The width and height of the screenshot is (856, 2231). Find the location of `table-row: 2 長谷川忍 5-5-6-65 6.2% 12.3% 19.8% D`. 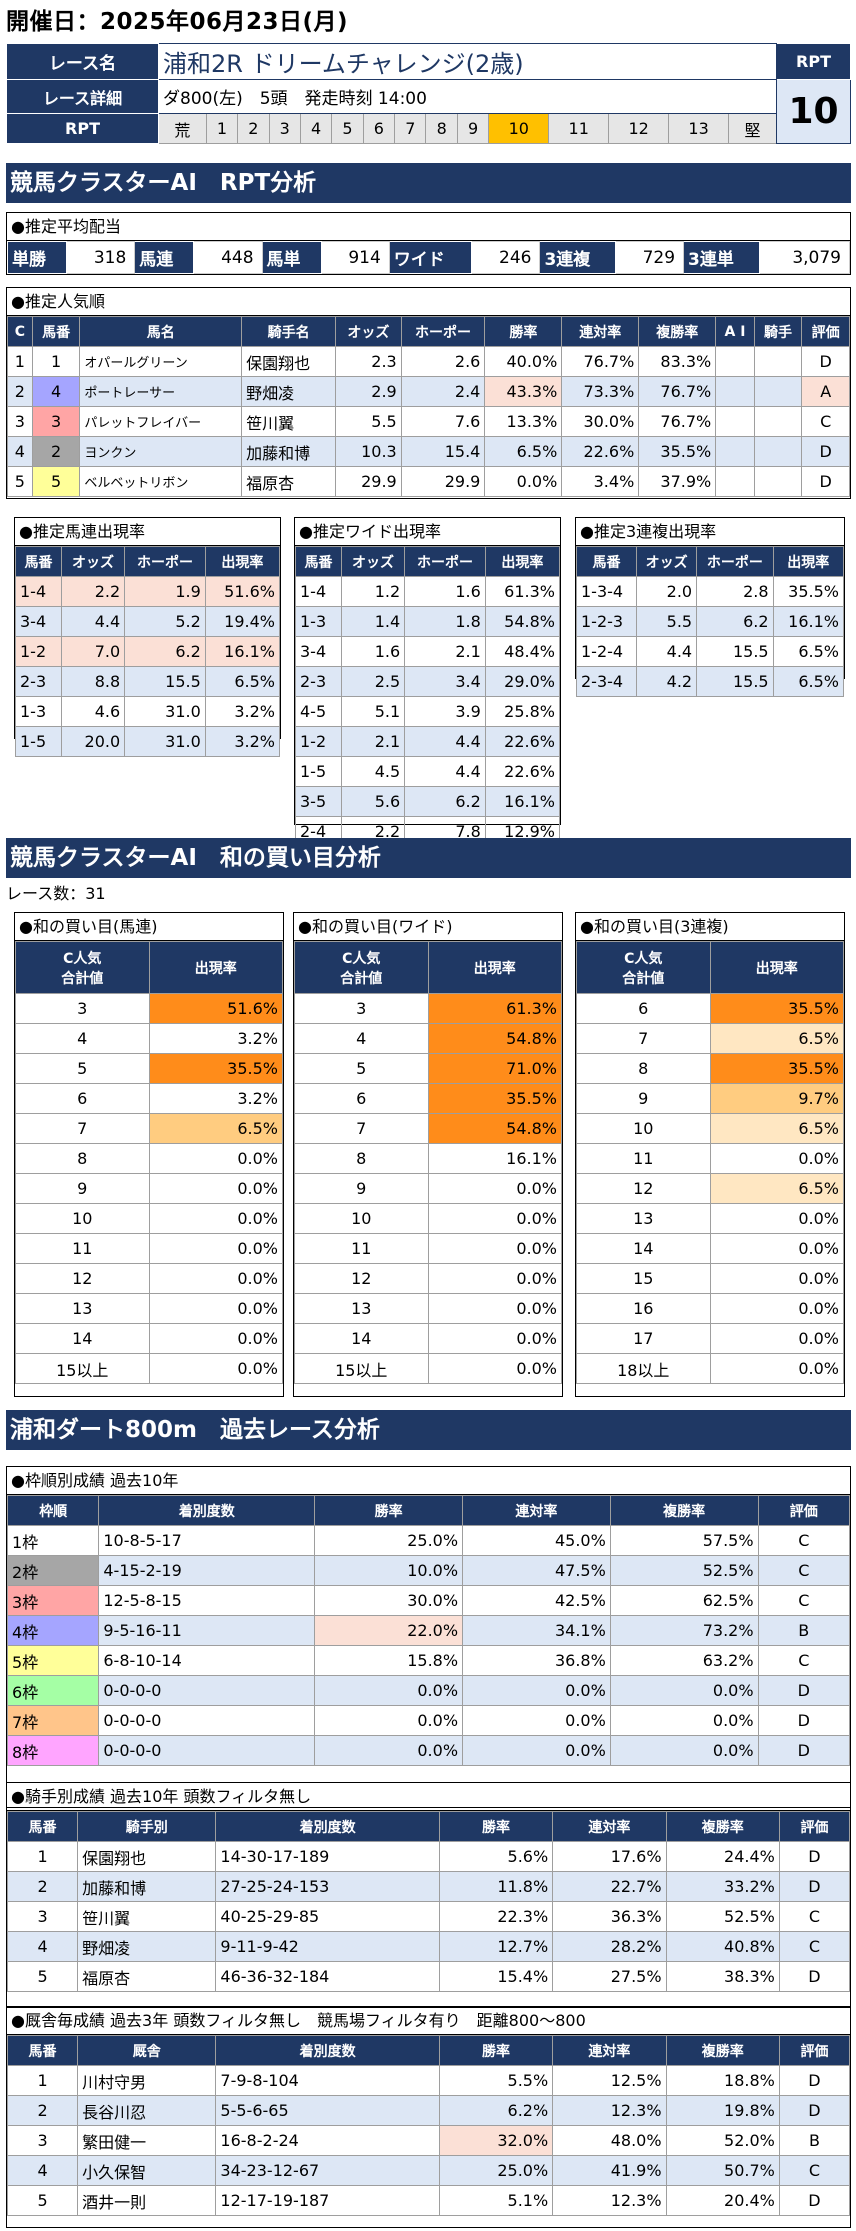

table-row: 2 長谷川忍 5-5-6-65 6.2% 12.3% 19.8% D is located at coordinates (428, 2110).